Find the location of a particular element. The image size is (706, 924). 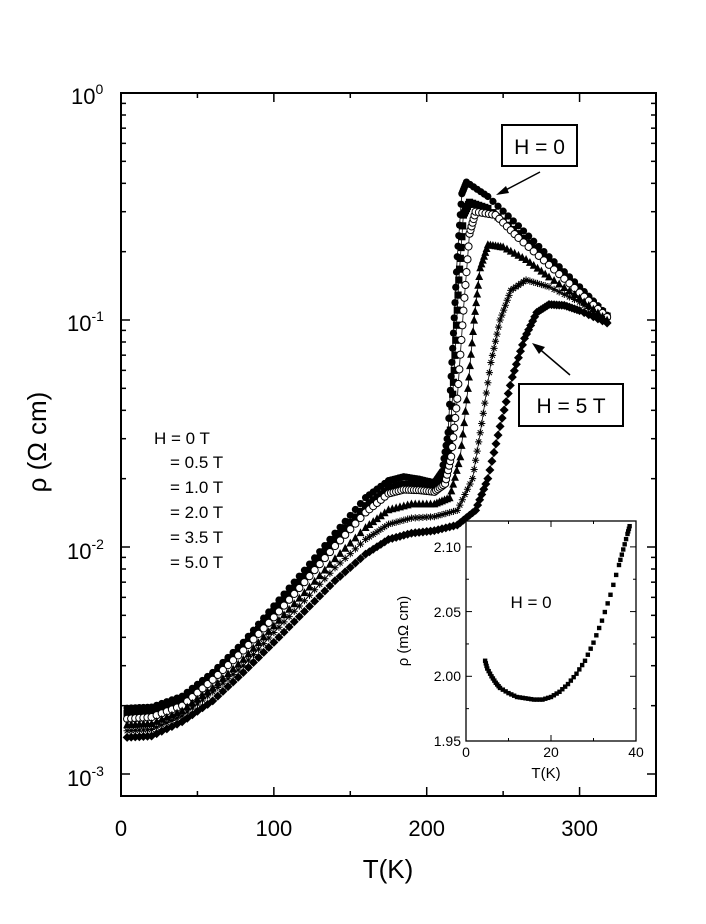

legend-entry: = 3.5 T is located at coordinates (196, 537).